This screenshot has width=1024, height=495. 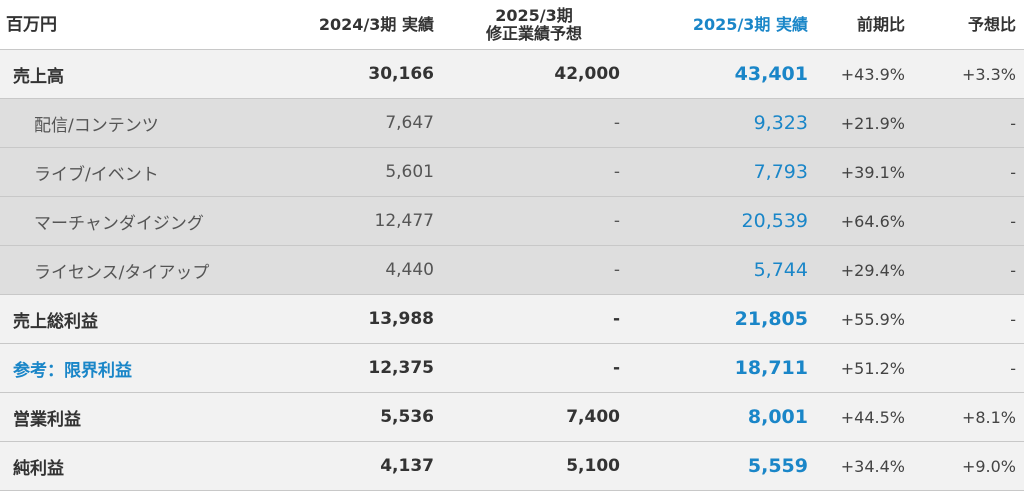 I want to click on column-header-vs-forecast: 予想比, so click(x=991, y=24).